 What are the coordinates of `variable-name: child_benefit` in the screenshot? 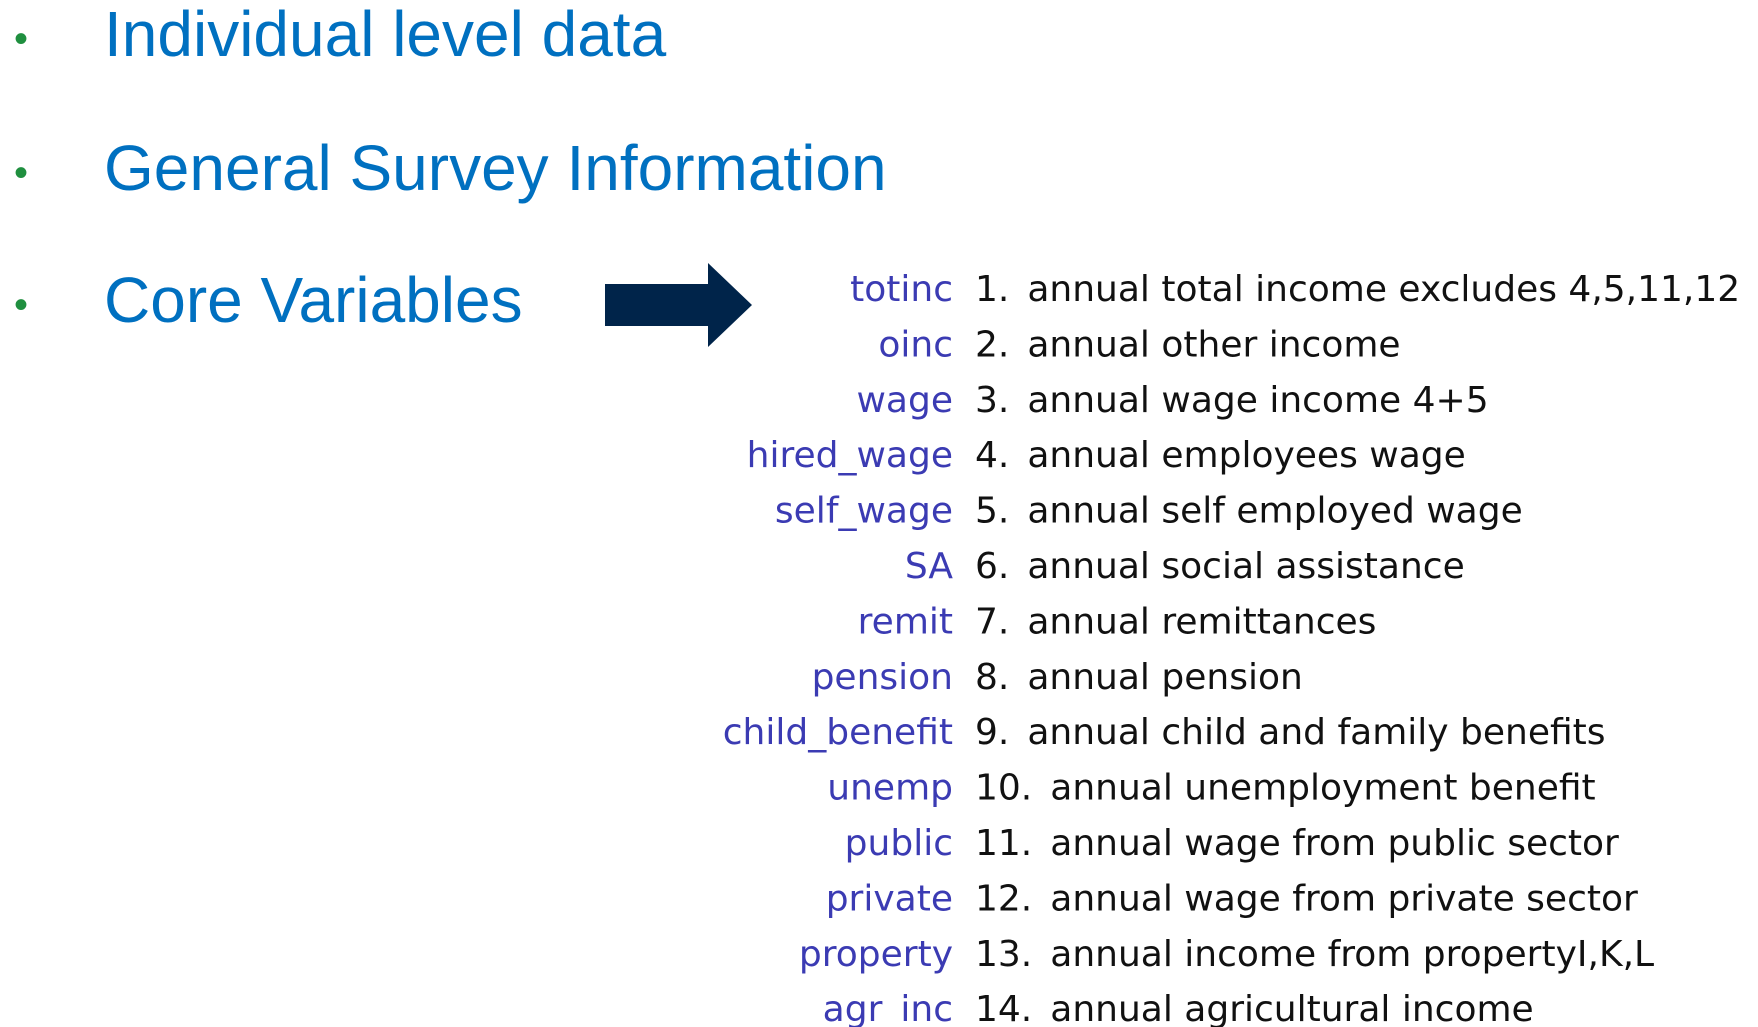 It's located at (838, 732).